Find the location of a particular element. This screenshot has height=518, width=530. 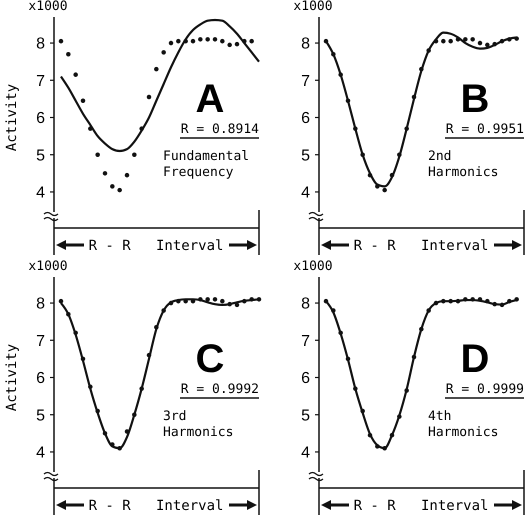

annotation: R = 0.9999 is located at coordinates (485, 389).